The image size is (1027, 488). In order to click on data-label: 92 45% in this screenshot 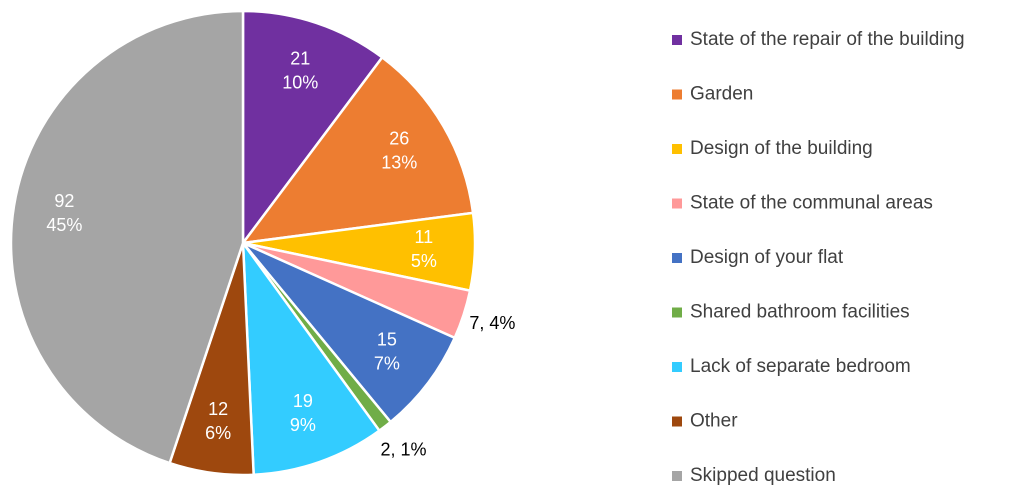, I will do `click(64, 213)`.